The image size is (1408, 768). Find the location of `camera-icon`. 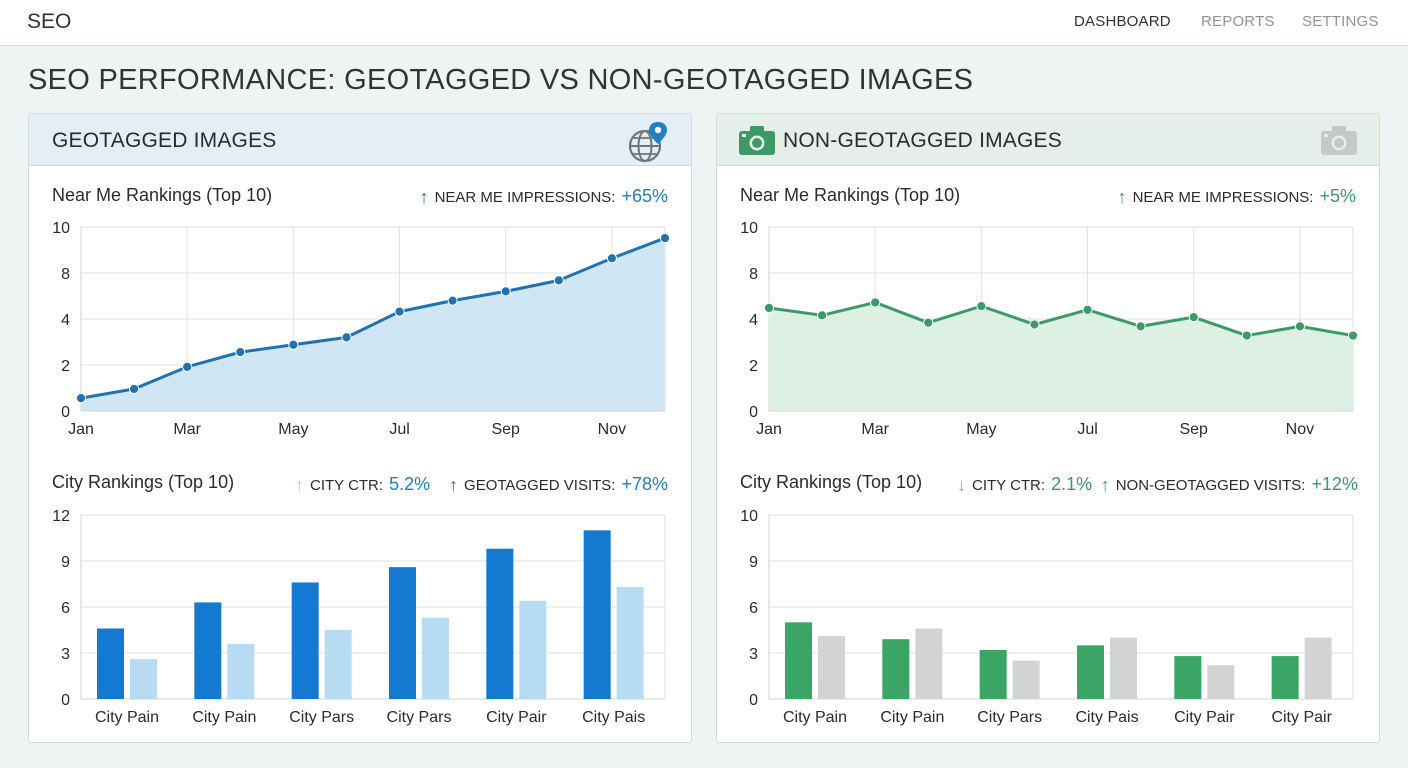

camera-icon is located at coordinates (757, 142).